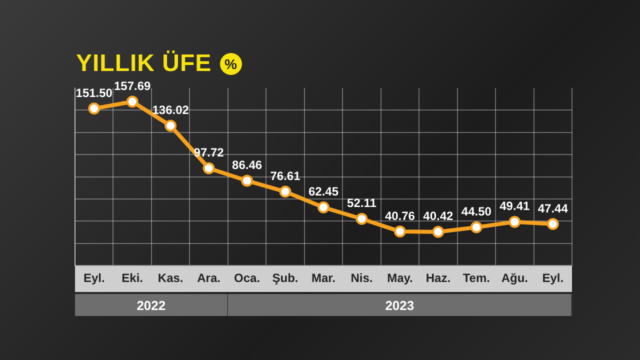  I want to click on data-label: 49.41, so click(515, 206).